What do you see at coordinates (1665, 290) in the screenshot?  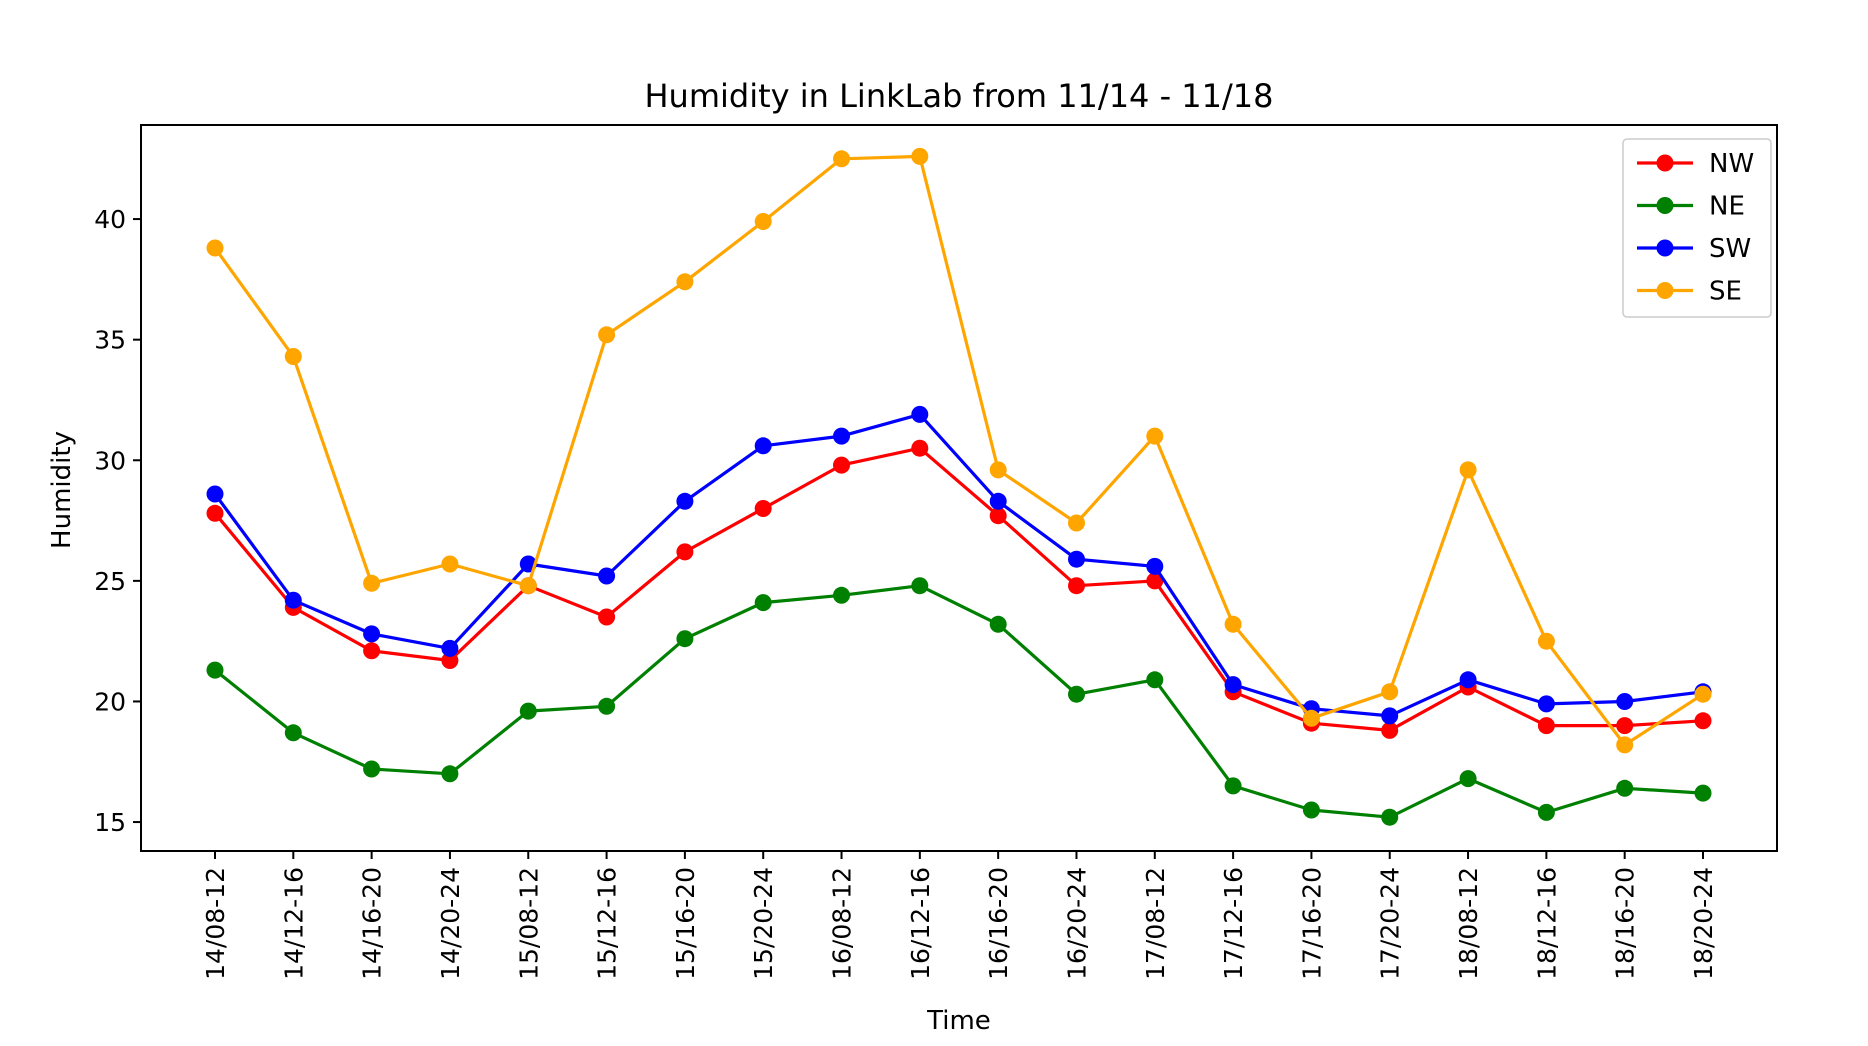 I see `legend-marker-se` at bounding box center [1665, 290].